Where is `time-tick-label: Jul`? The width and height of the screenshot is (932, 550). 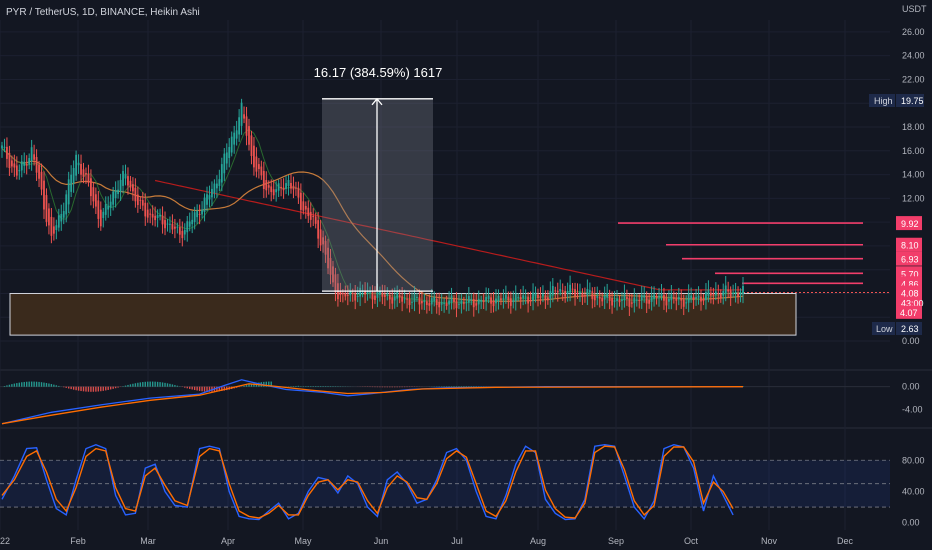 time-tick-label: Jul is located at coordinates (457, 541).